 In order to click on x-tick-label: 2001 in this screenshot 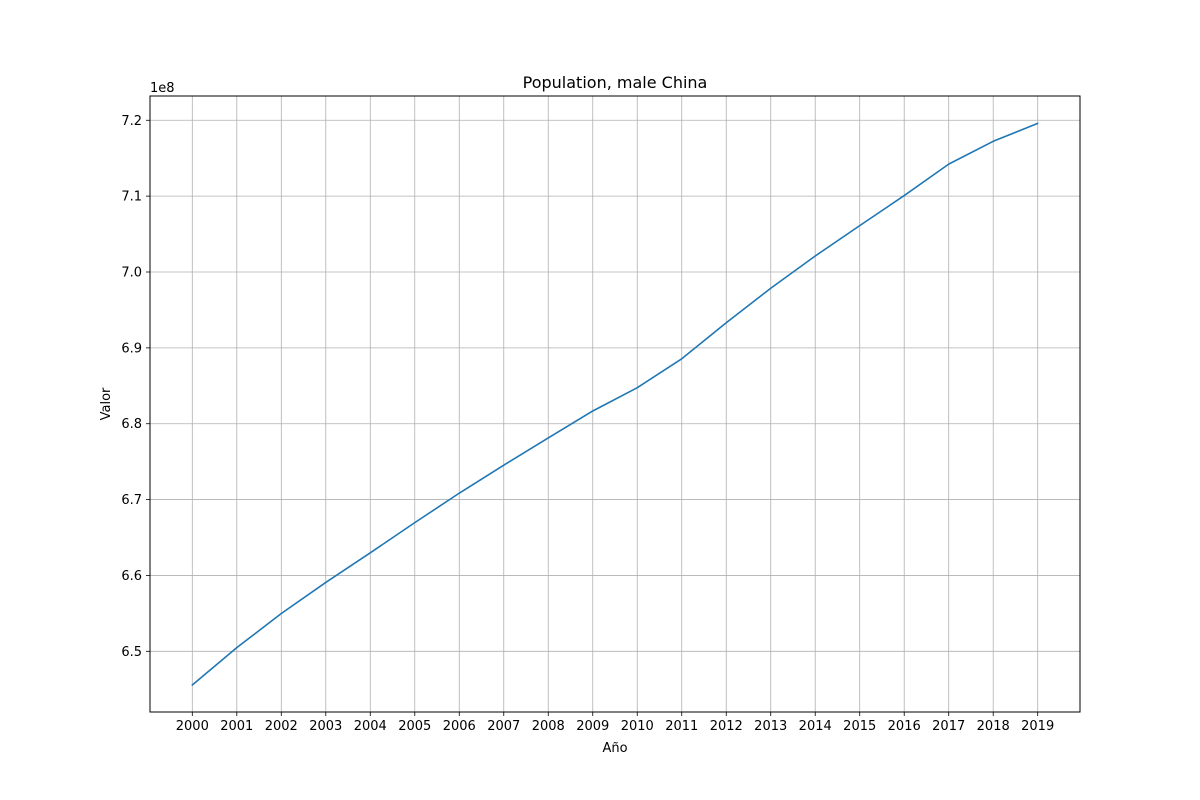, I will do `click(236, 726)`.